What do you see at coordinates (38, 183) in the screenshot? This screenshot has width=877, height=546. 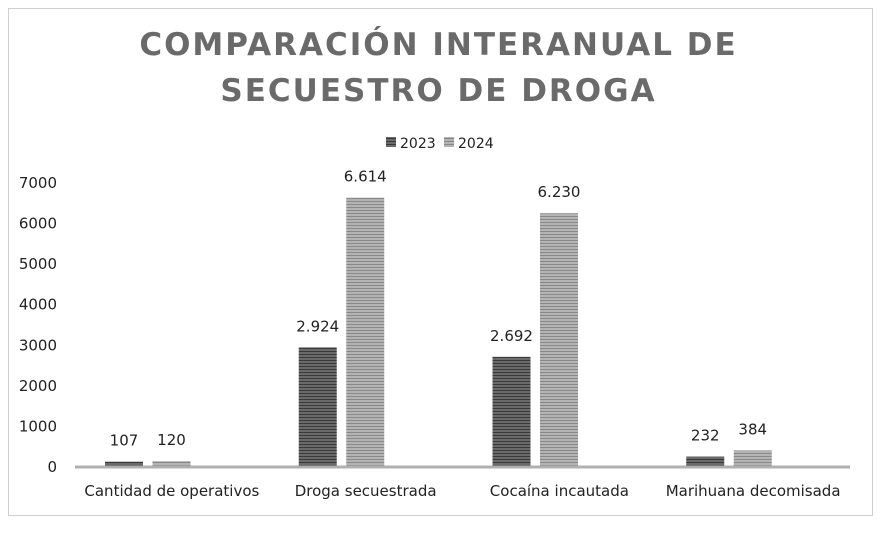 I see `y-tick-label: 7000` at bounding box center [38, 183].